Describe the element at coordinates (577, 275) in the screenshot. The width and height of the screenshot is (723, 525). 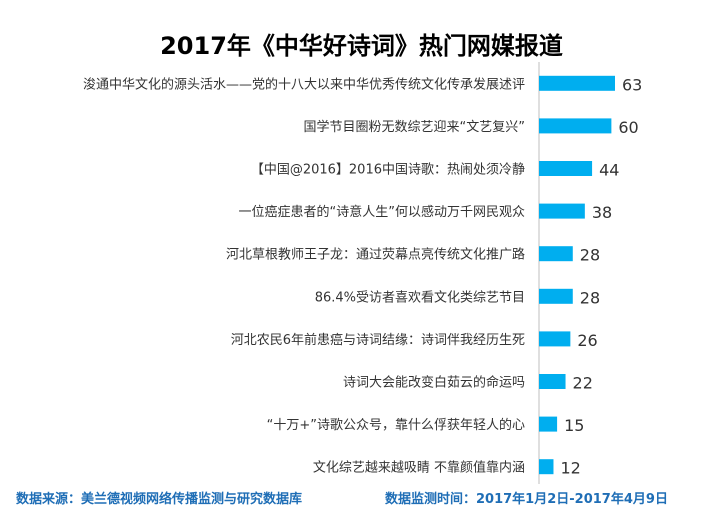
I see `bars-group` at that location.